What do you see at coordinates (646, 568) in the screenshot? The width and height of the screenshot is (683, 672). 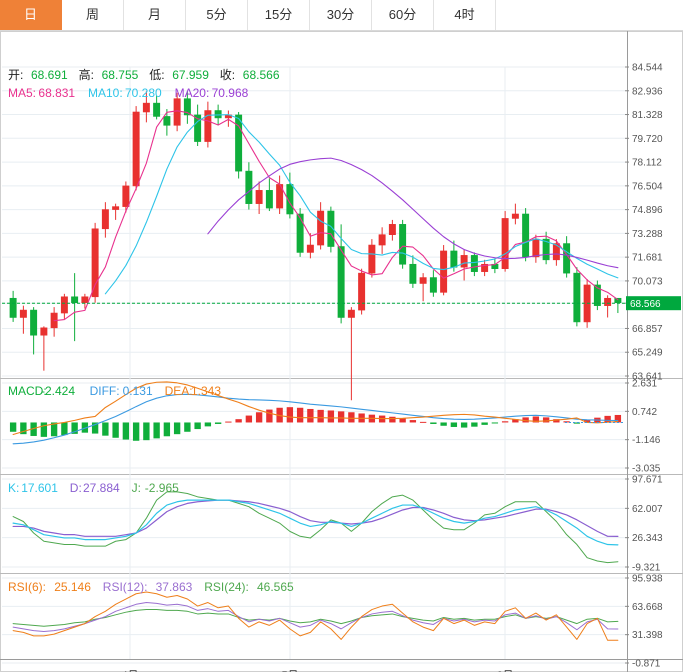 I see `kdj-axis-tick-label: -9.321` at bounding box center [646, 568].